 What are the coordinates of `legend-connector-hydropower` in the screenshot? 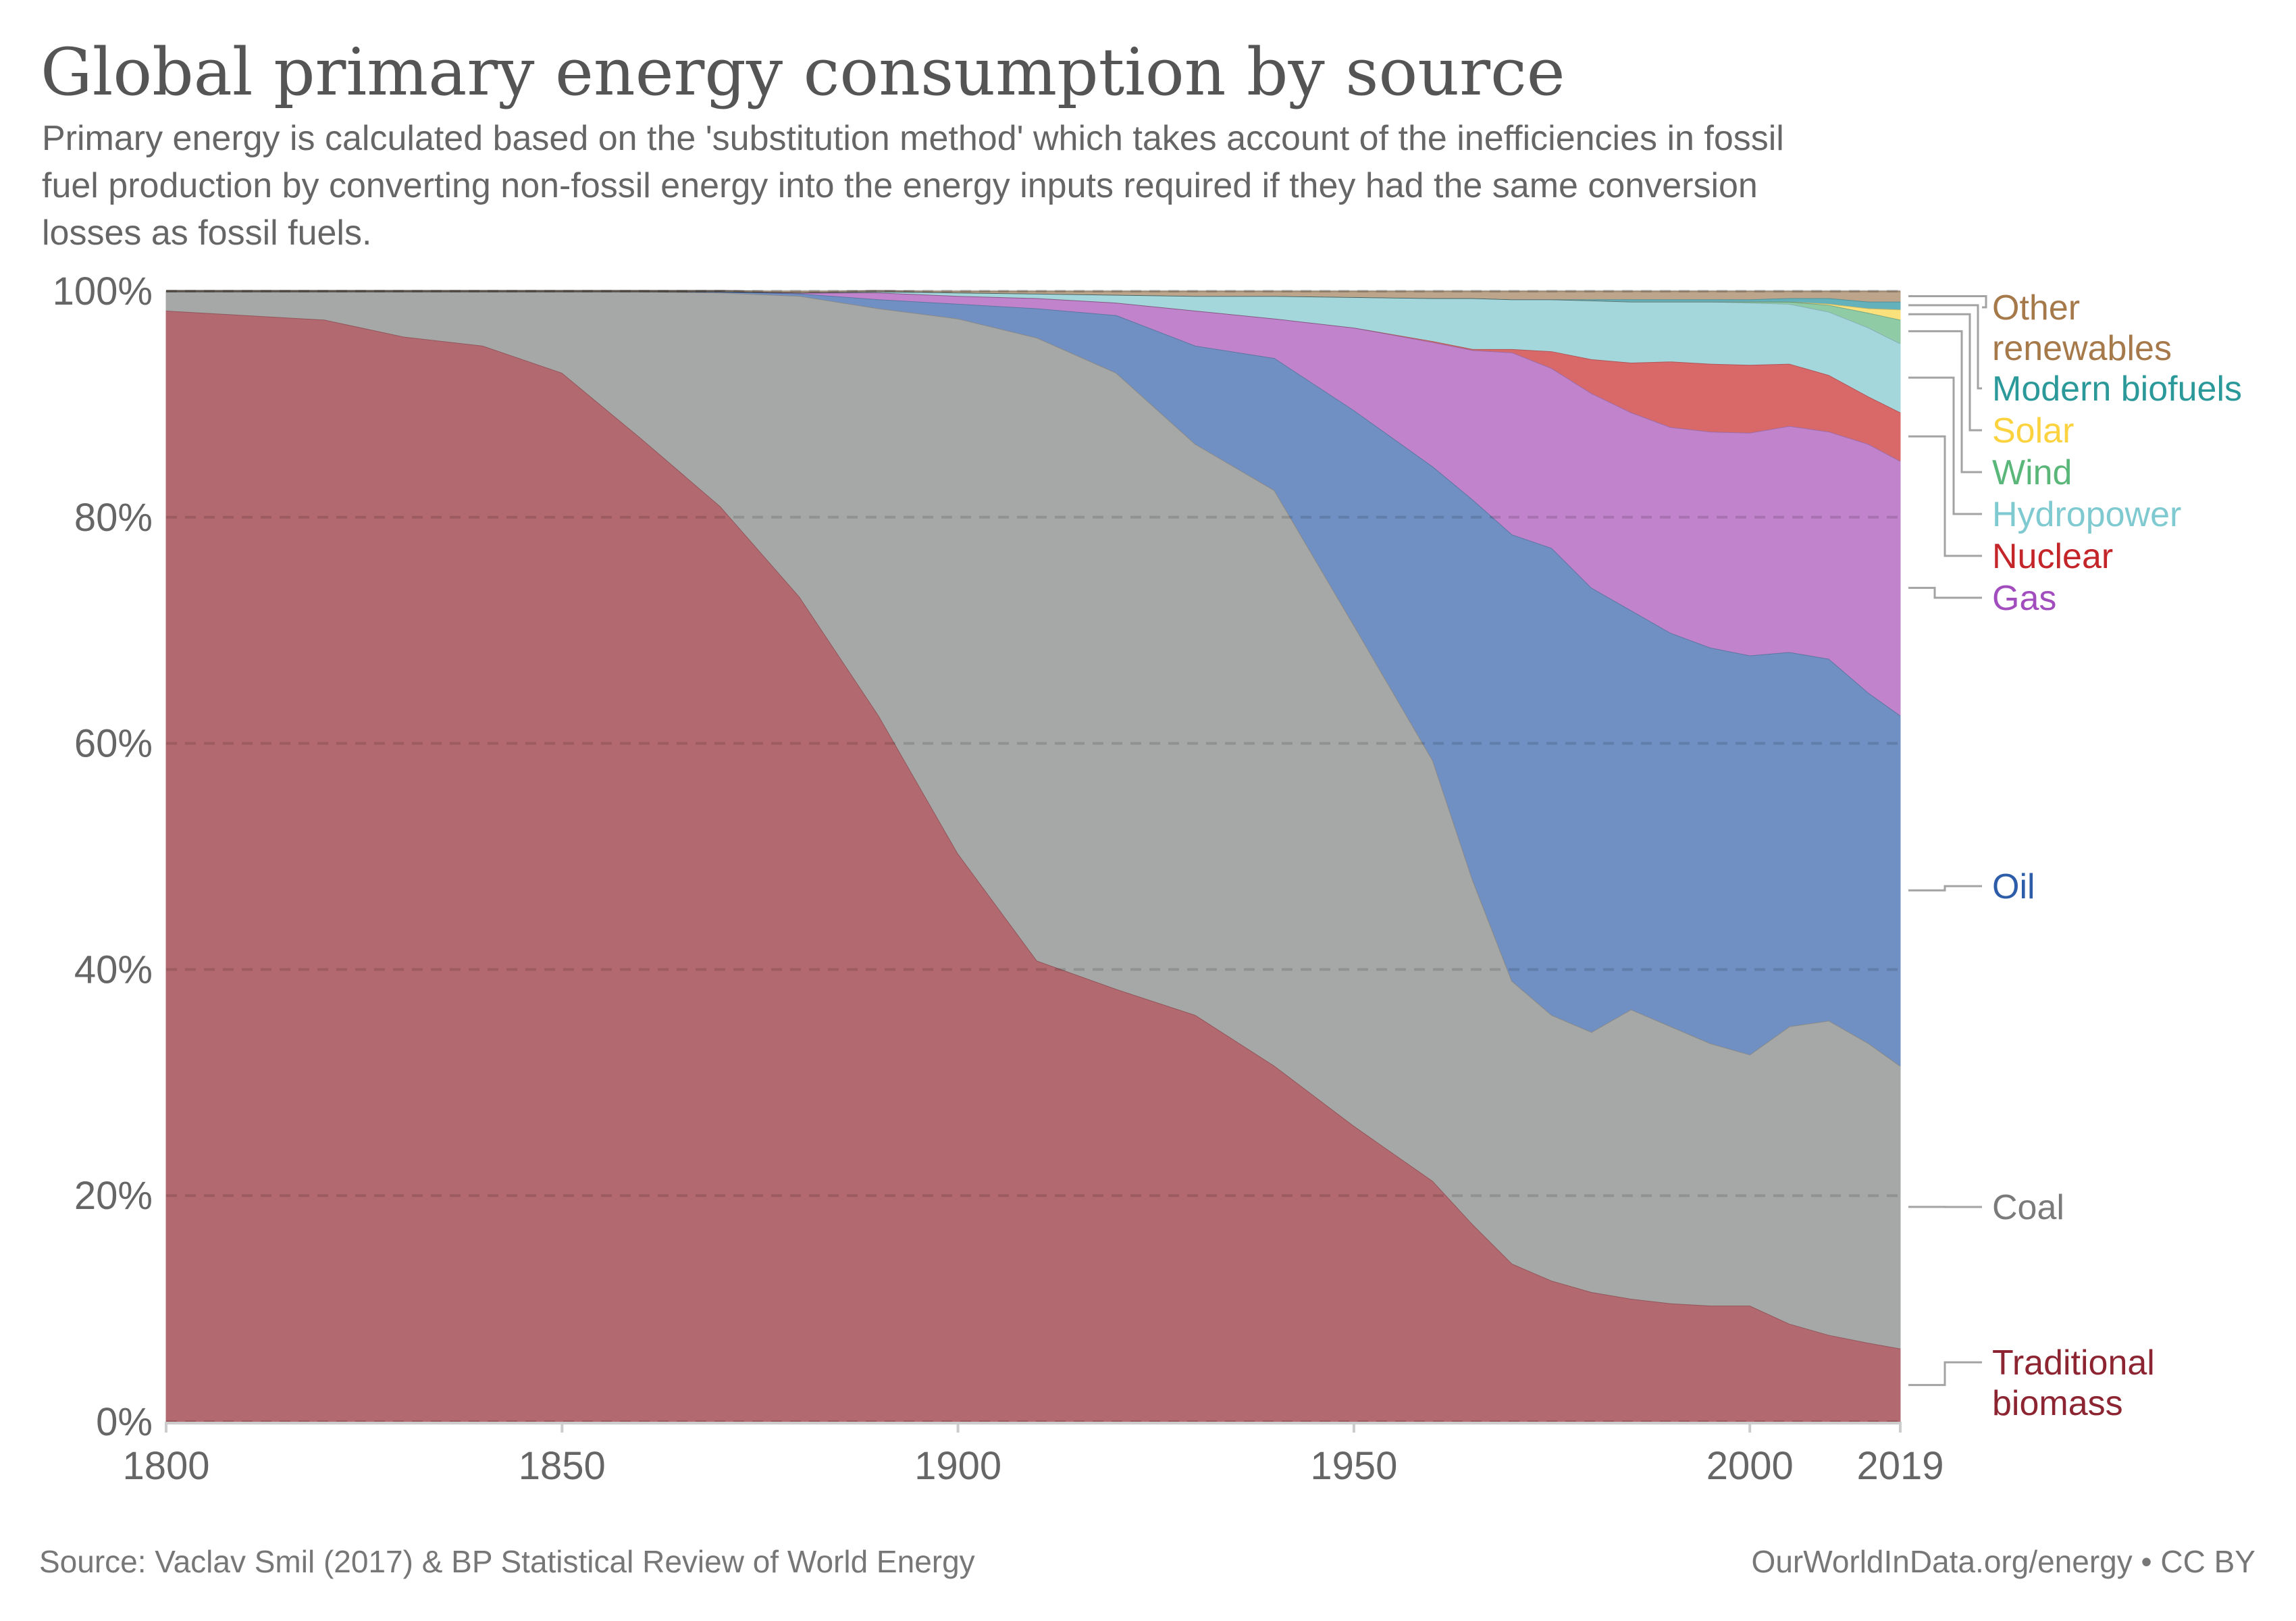 It's located at (1945, 445).